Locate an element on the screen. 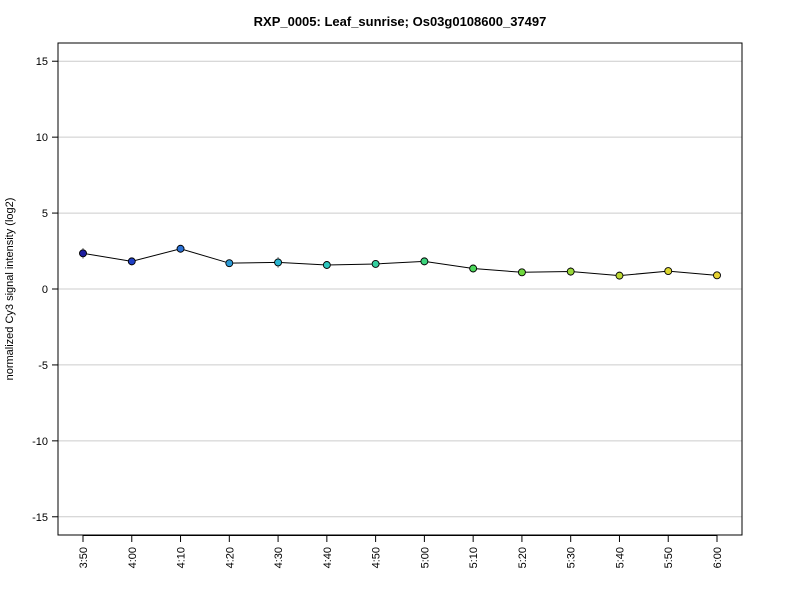 The height and width of the screenshot is (600, 800). x-tick-label: 4:30 is located at coordinates (279, 557).